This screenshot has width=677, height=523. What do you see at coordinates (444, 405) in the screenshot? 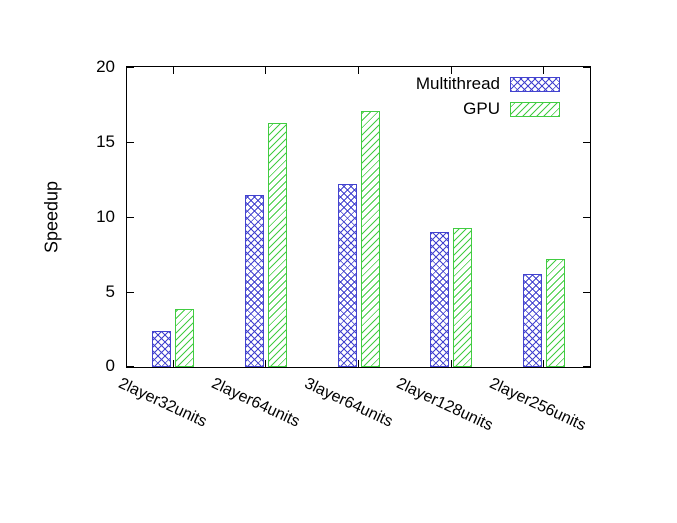
I see `x-tick-label: 2layer128units` at bounding box center [444, 405].